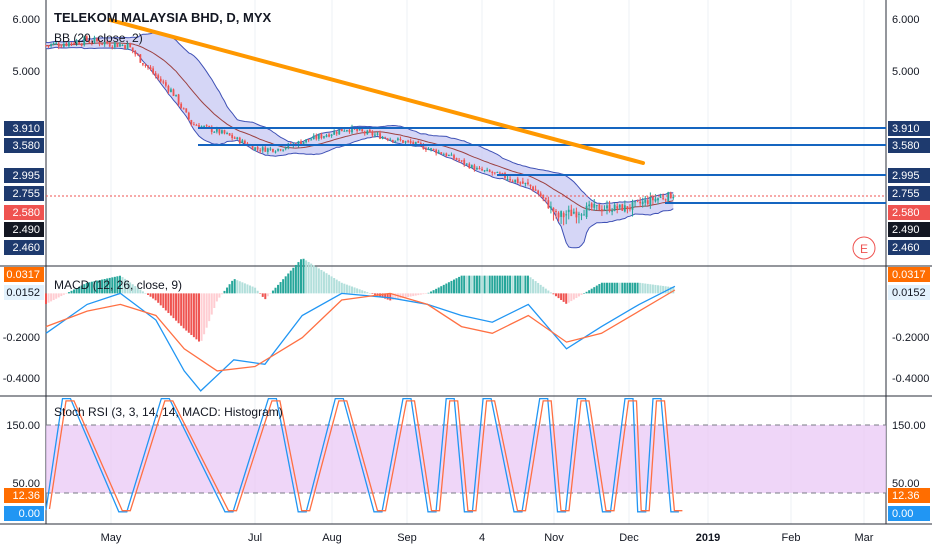  What do you see at coordinates (906, 484) in the screenshot?
I see `tick-label: 50.00` at bounding box center [906, 484].